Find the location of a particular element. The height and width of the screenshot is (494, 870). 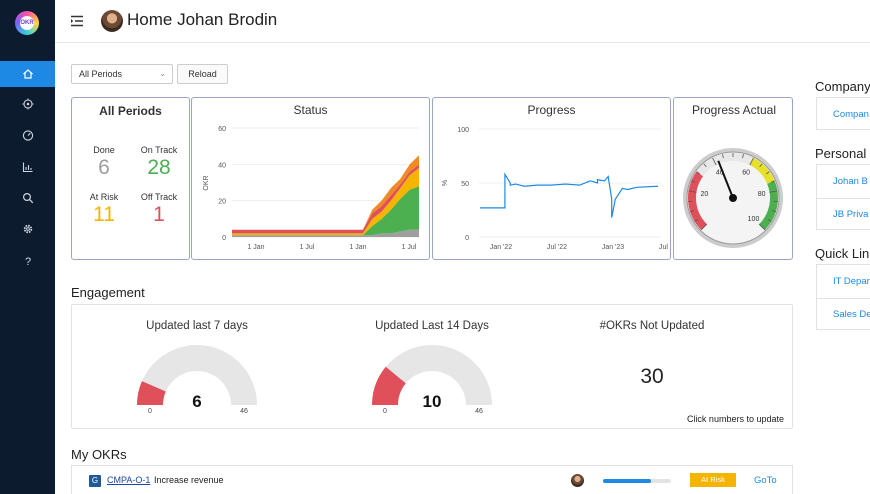

top-bar is located at coordinates (462, 21).